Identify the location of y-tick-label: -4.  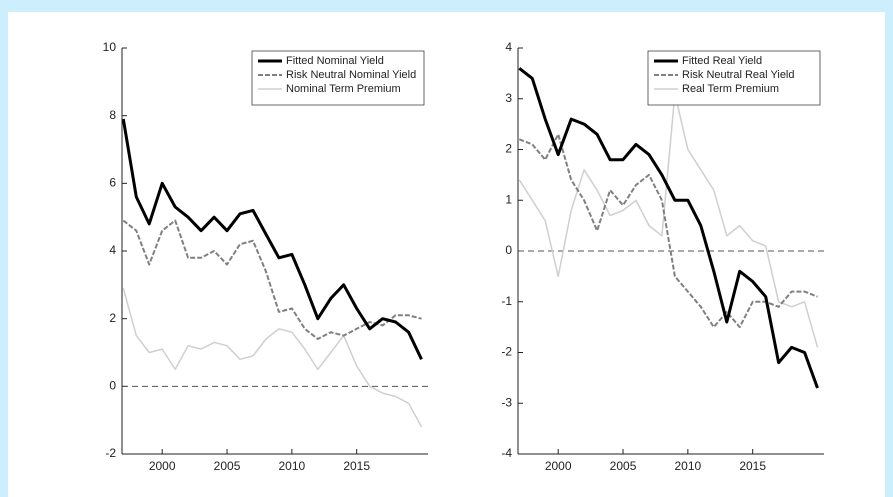
(506, 453).